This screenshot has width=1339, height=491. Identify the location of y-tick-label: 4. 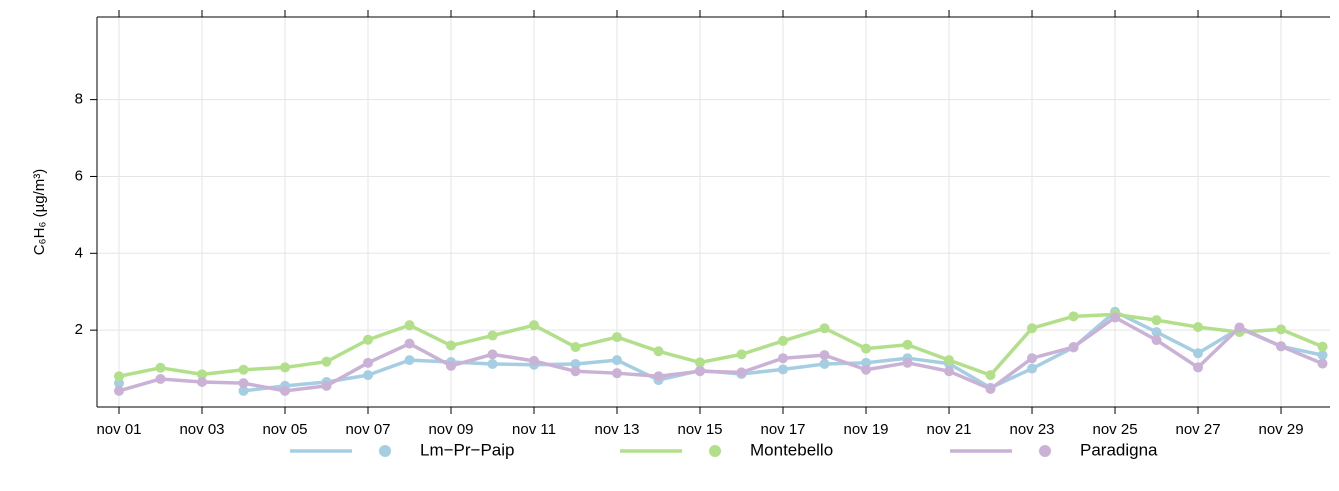
(79, 252).